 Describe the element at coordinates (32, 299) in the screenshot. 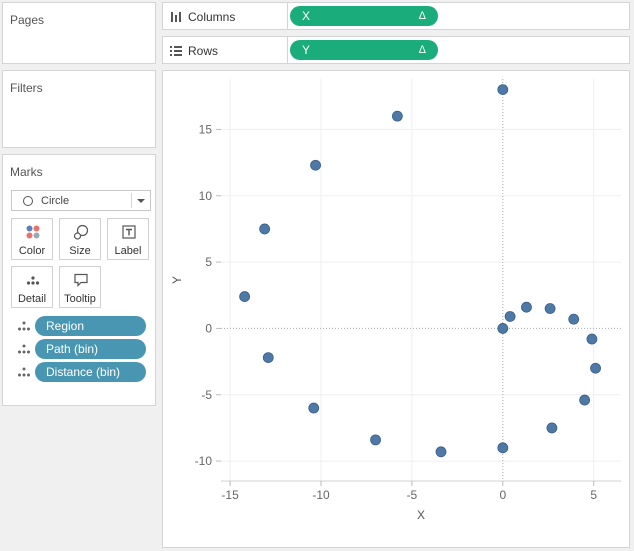

I see `detail-label: Detail` at that location.